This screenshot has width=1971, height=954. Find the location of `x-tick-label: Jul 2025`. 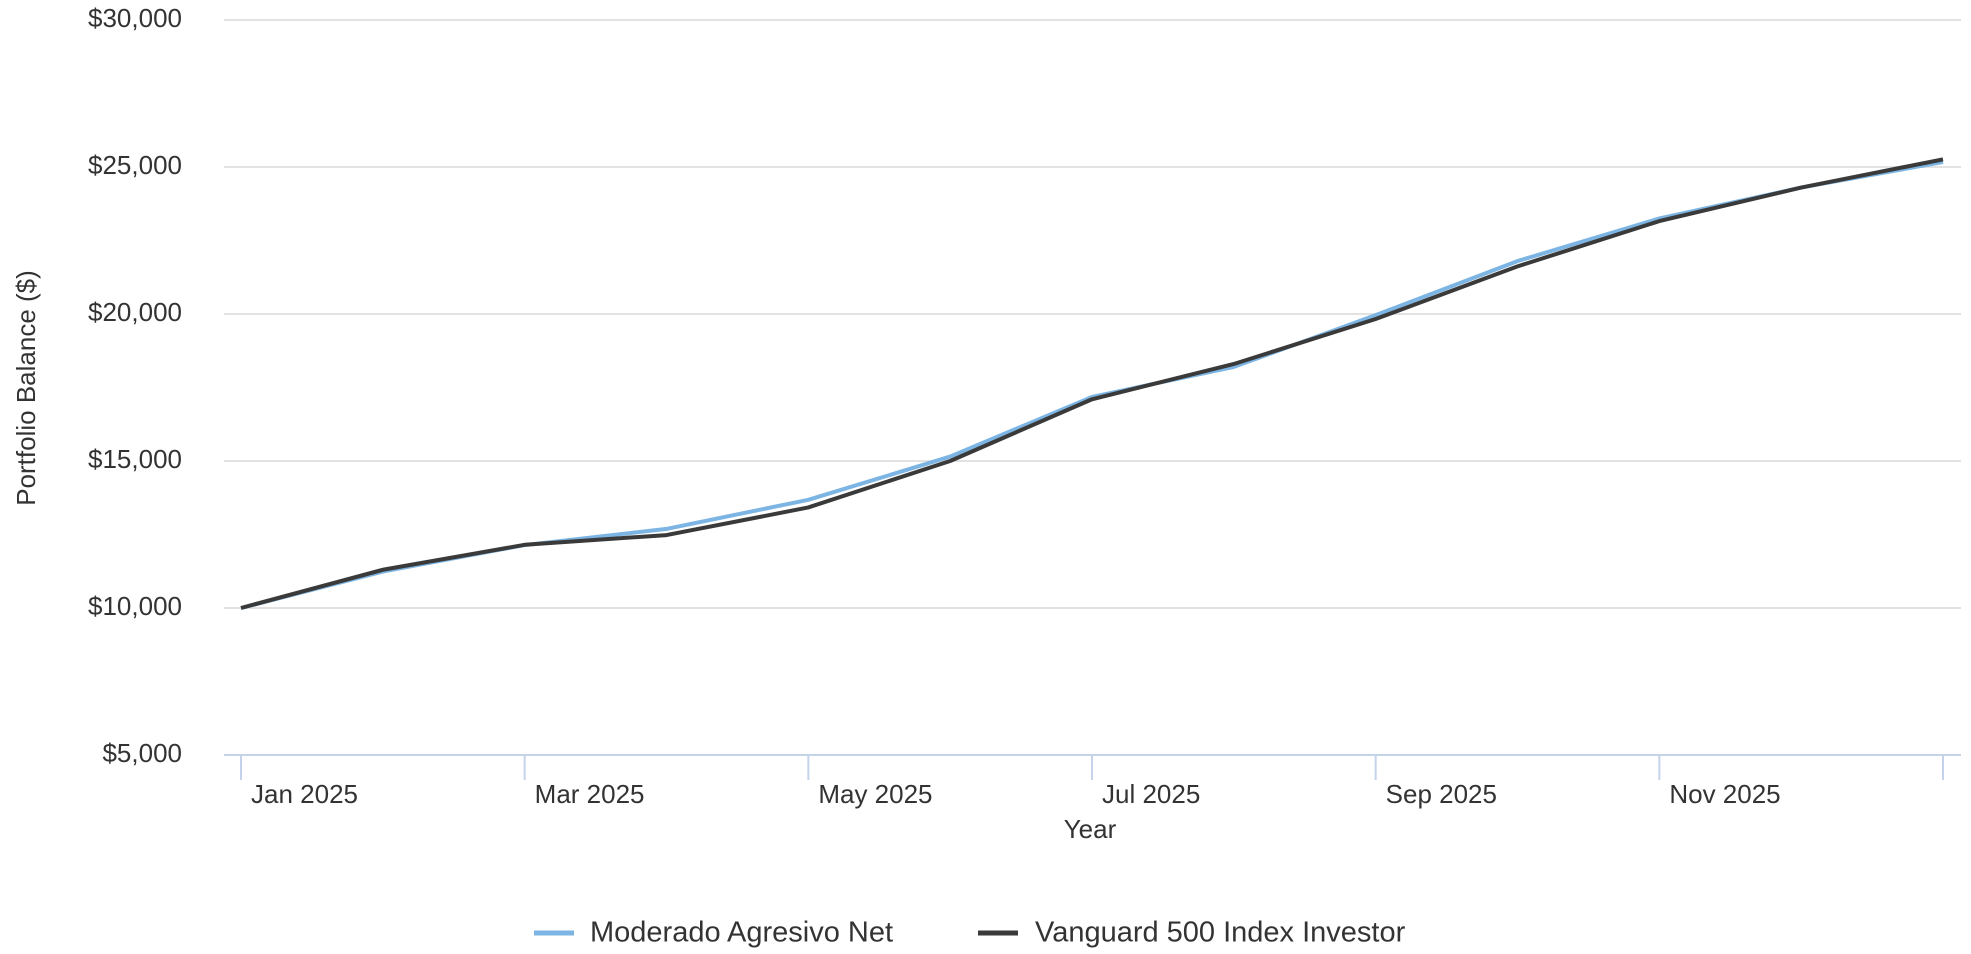

x-tick-label: Jul 2025 is located at coordinates (1151, 794).